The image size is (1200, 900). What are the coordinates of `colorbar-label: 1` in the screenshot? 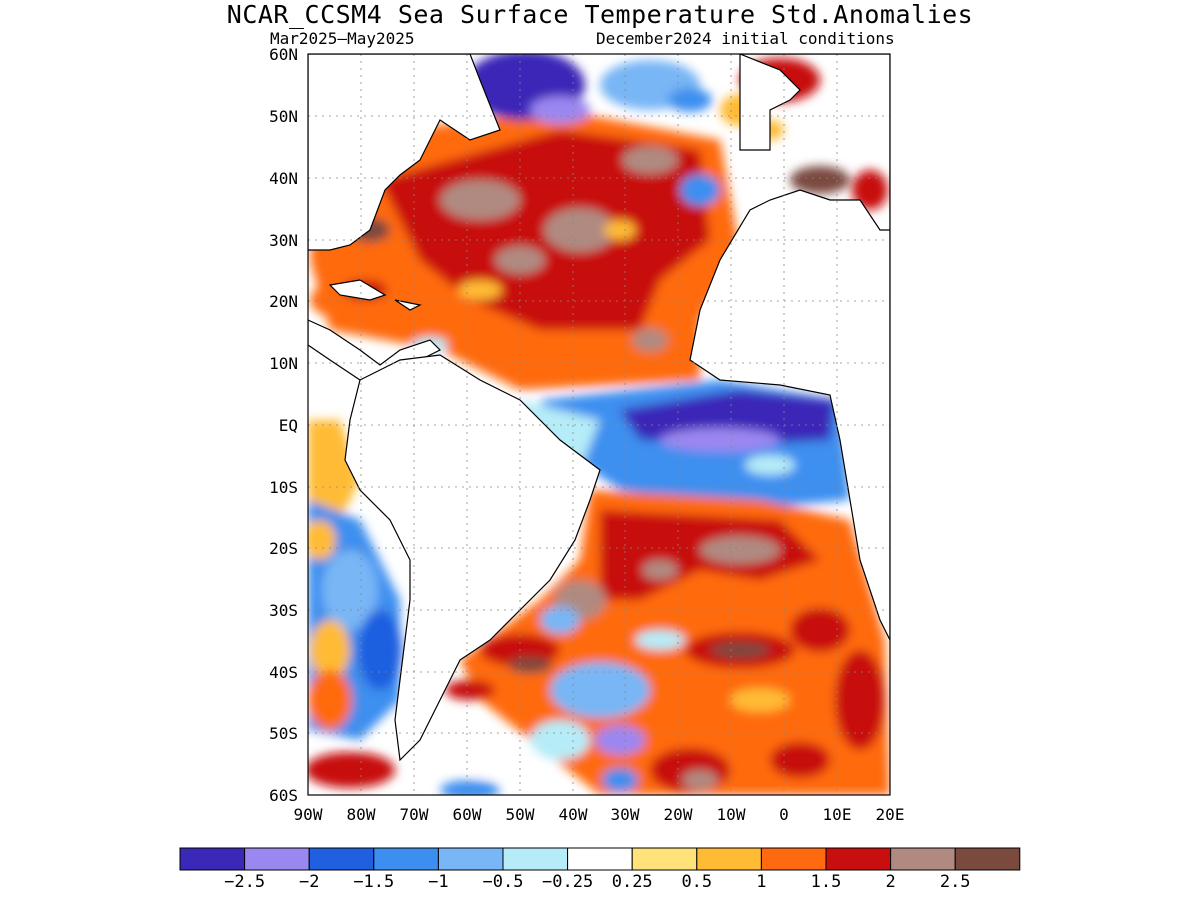 It's located at (761, 882).